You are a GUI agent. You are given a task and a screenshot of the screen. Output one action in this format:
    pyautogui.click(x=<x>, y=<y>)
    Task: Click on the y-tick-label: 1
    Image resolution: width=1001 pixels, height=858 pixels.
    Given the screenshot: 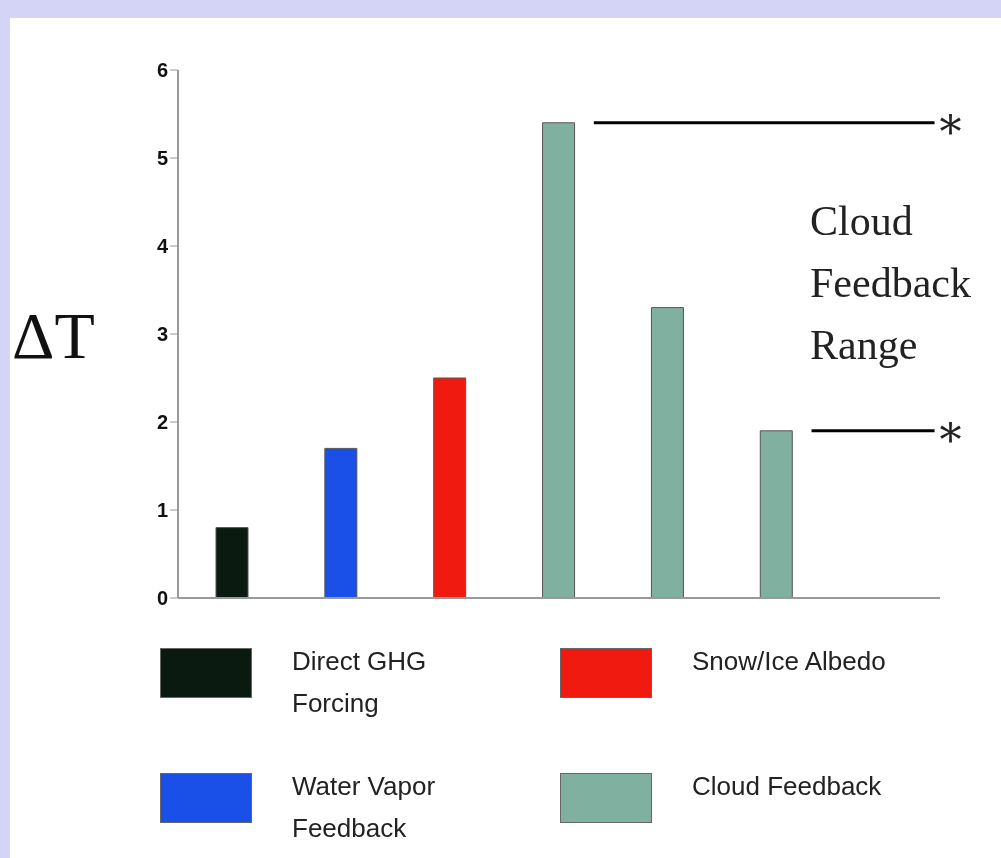 What is the action you would take?
    pyautogui.click(x=162, y=510)
    